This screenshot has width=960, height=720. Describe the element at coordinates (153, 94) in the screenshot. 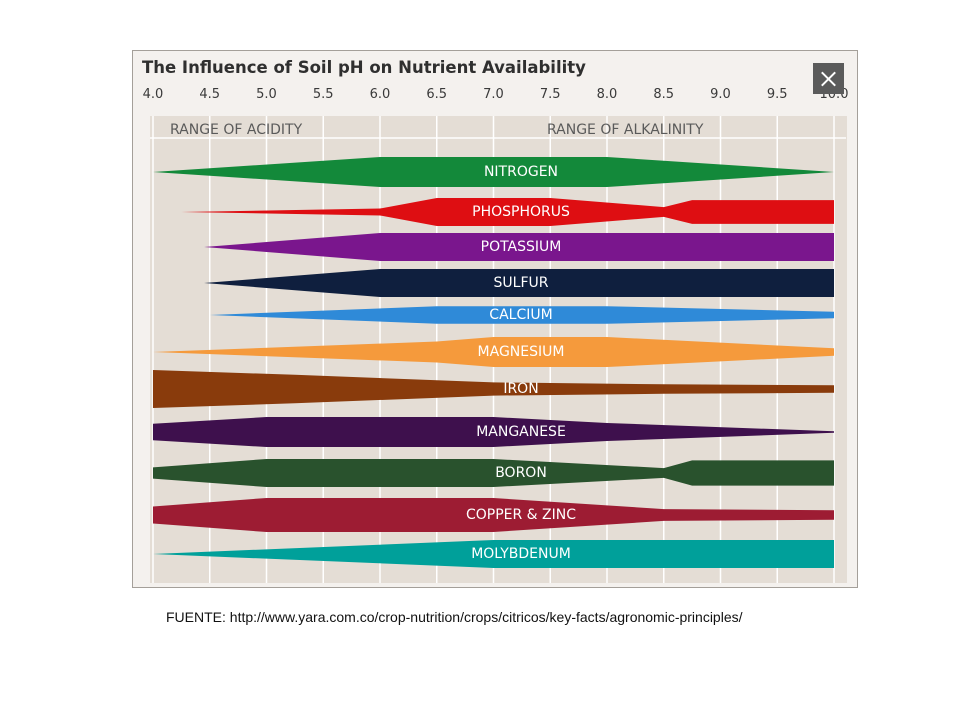

I see `x-tick-label: 4.0` at that location.